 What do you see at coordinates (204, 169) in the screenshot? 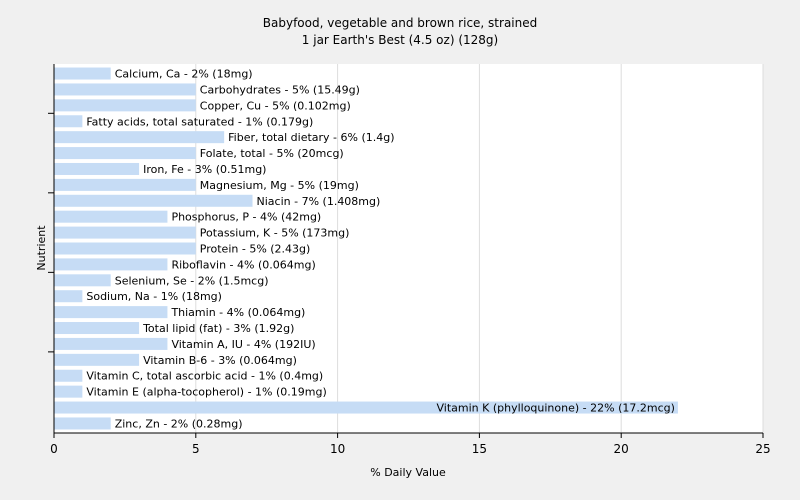
I see `bar-label: Iron, Fe - 3% (0.51mg)` at bounding box center [204, 169].